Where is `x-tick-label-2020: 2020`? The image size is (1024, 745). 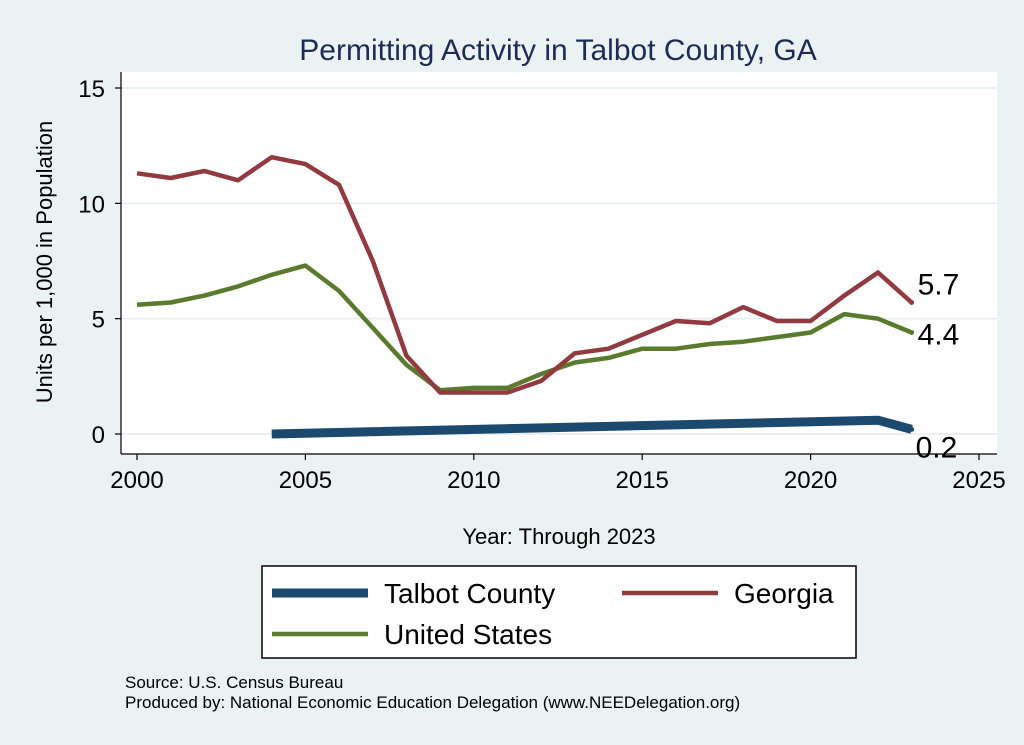
x-tick-label-2020: 2020 is located at coordinates (810, 480).